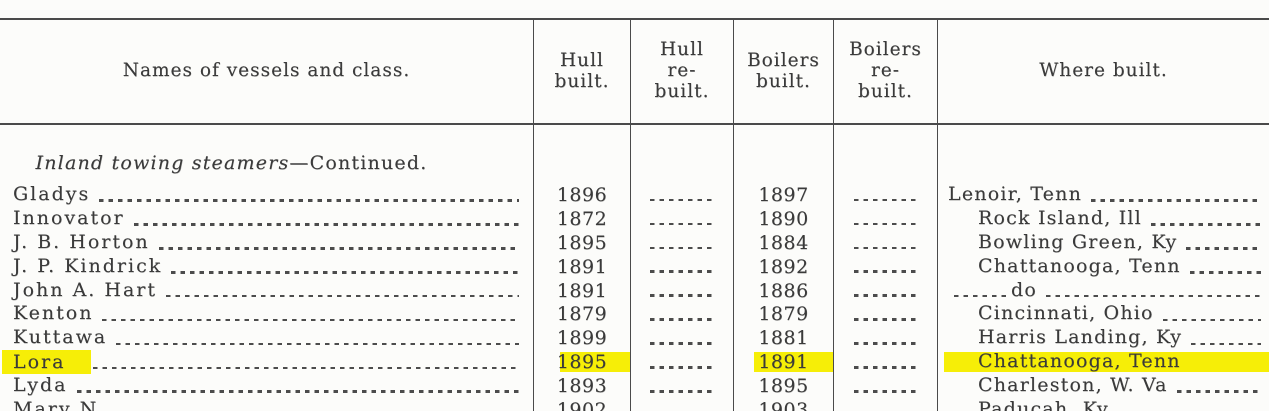  Describe the element at coordinates (266, 338) in the screenshot. I see `vessel-name-cell: Kuttawa` at that location.